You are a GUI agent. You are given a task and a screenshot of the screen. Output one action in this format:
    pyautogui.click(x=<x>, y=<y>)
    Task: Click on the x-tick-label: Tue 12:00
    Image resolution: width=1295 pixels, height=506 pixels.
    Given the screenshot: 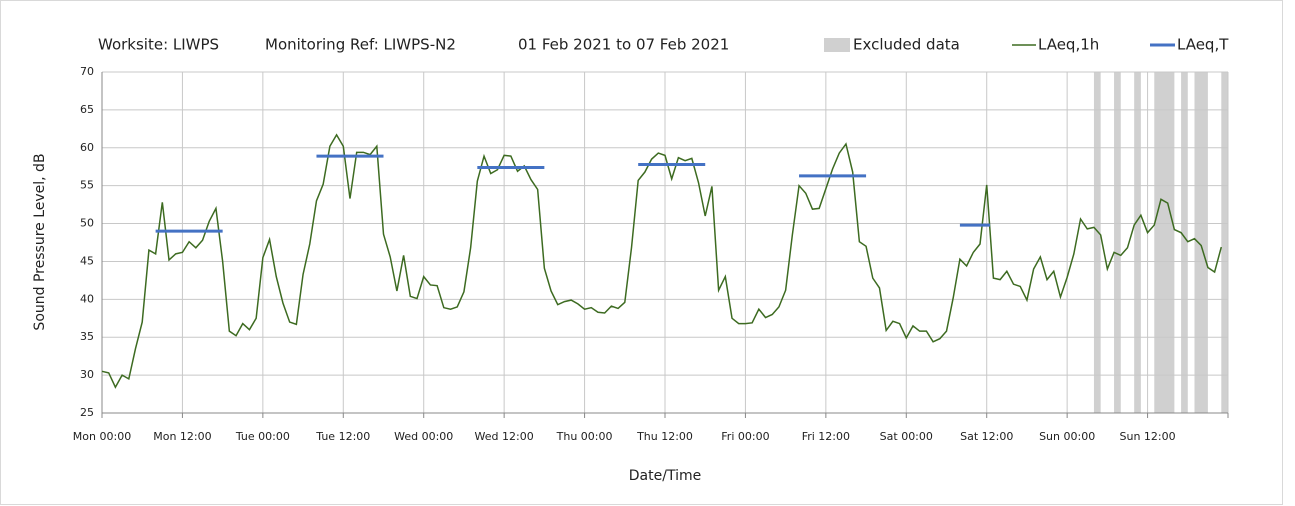 What is the action you would take?
    pyautogui.click(x=342, y=436)
    